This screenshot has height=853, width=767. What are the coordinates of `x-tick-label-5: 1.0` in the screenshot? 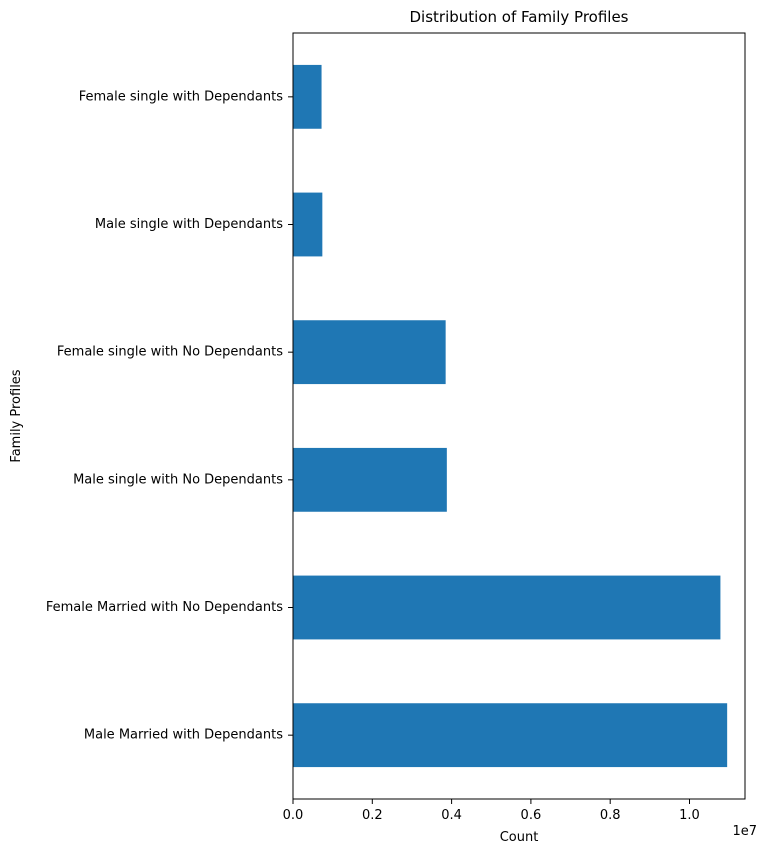 It's located at (689, 815).